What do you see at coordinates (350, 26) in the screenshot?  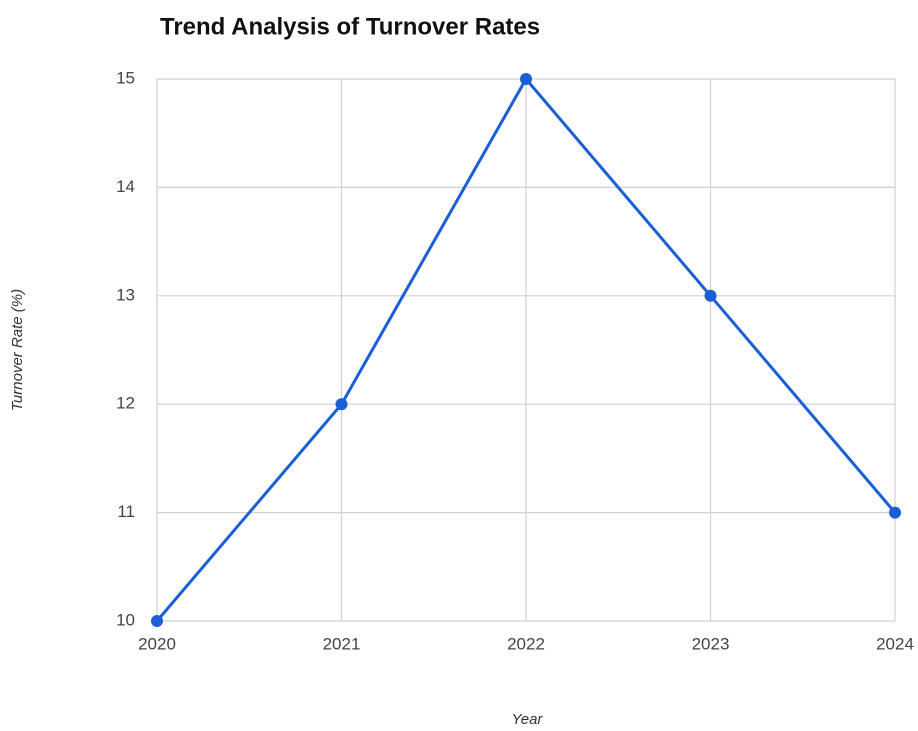 I see `chart-title: Trend Analysis of Turnover Rates` at bounding box center [350, 26].